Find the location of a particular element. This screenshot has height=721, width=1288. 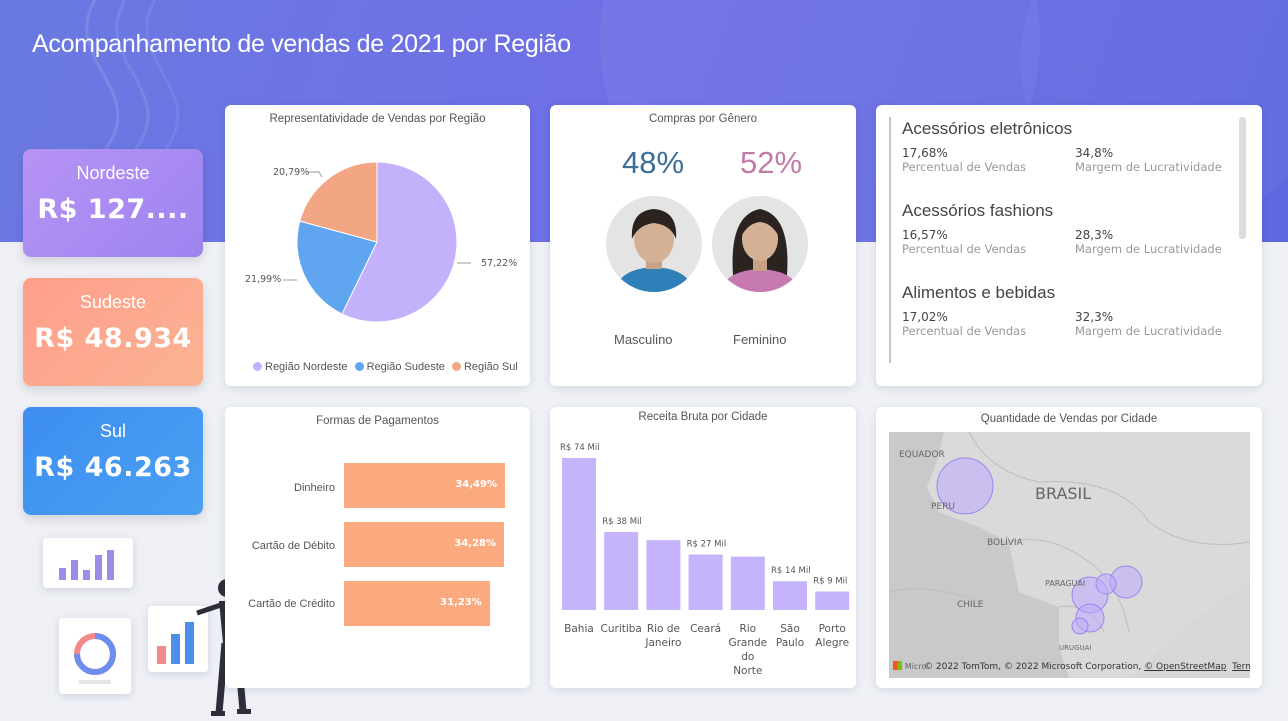

category-name: Acessórios eletrônicos is located at coordinates (987, 128).